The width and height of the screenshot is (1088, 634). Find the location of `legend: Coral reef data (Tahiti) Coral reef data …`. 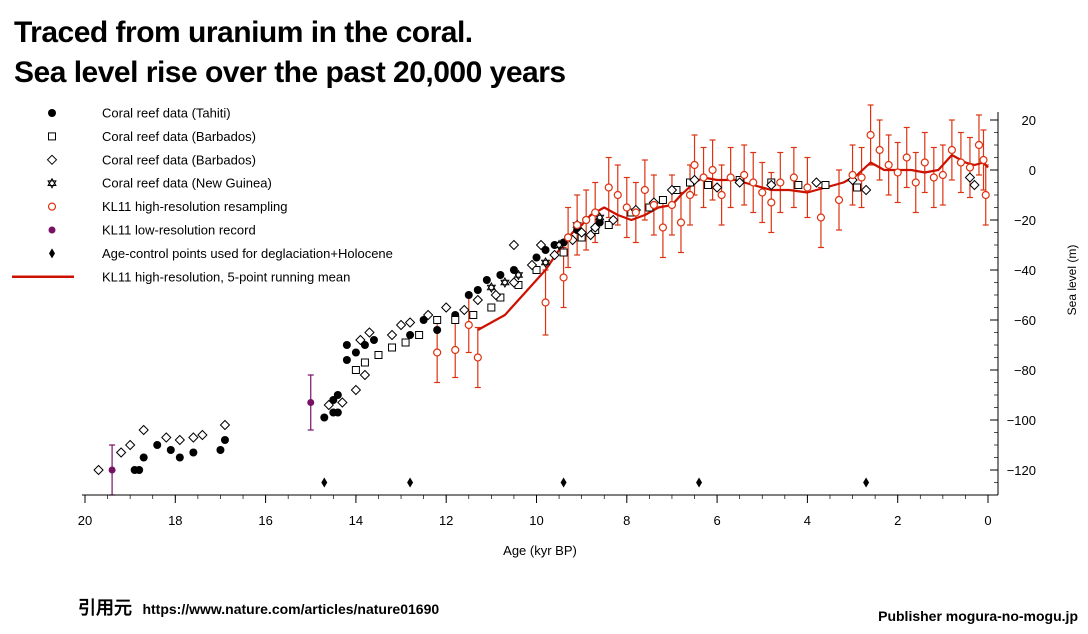

legend: Coral reef data (Tahiti) Coral reef data … is located at coordinates (202, 195).